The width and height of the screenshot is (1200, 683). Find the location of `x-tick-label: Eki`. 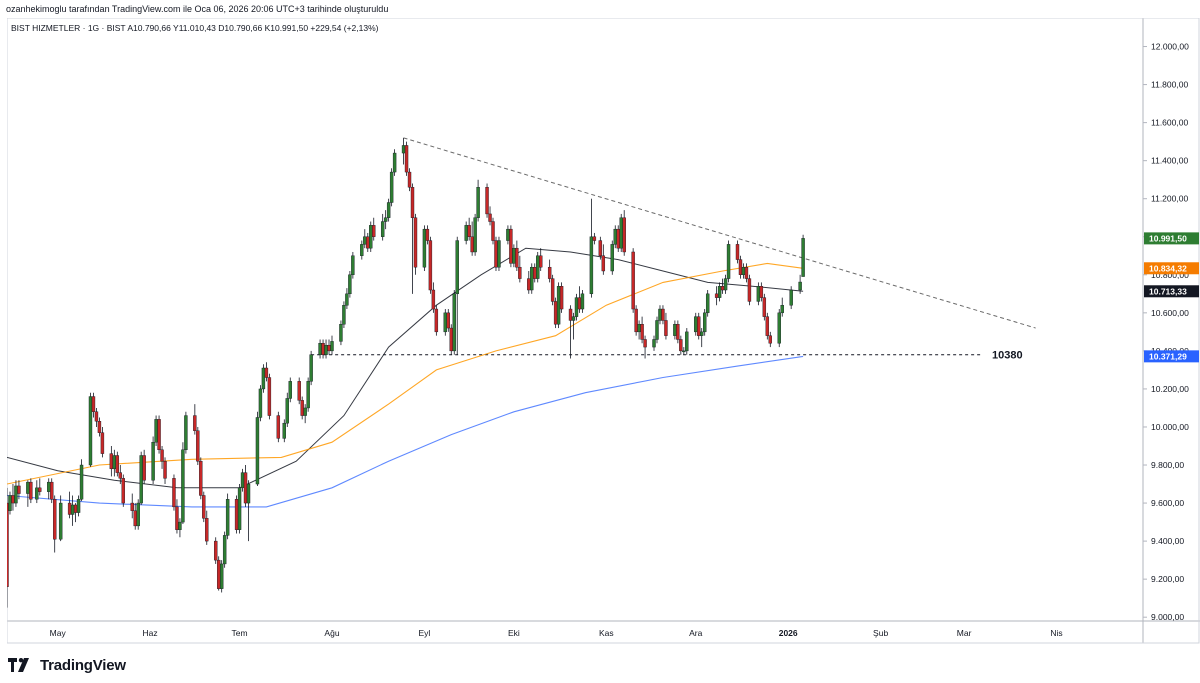

x-tick-label: Eki is located at coordinates (514, 633).